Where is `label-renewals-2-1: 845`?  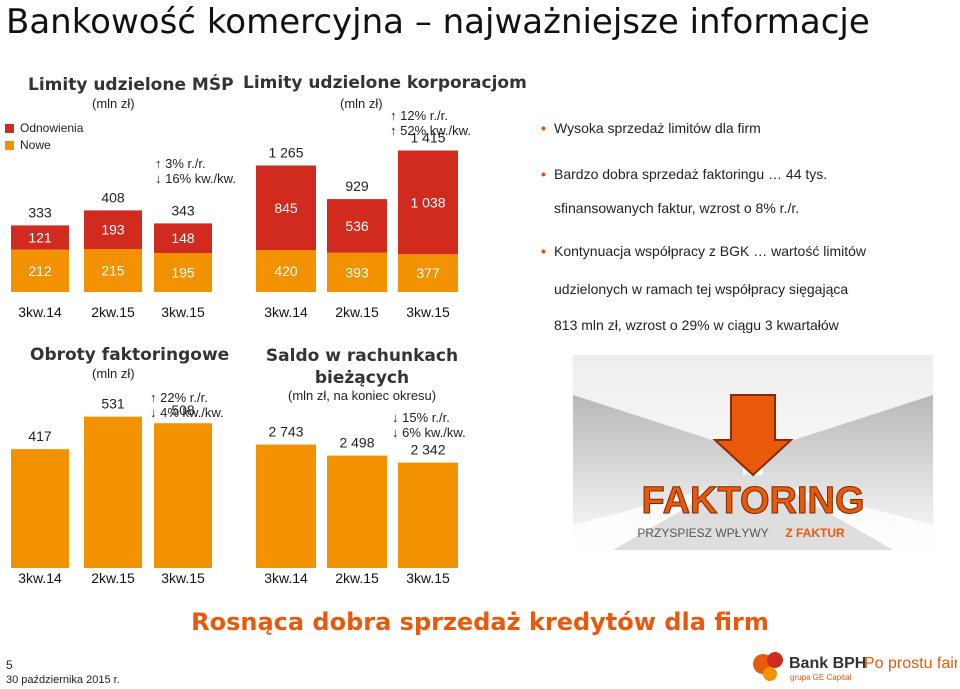
label-renewals-2-1: 845 is located at coordinates (286, 208).